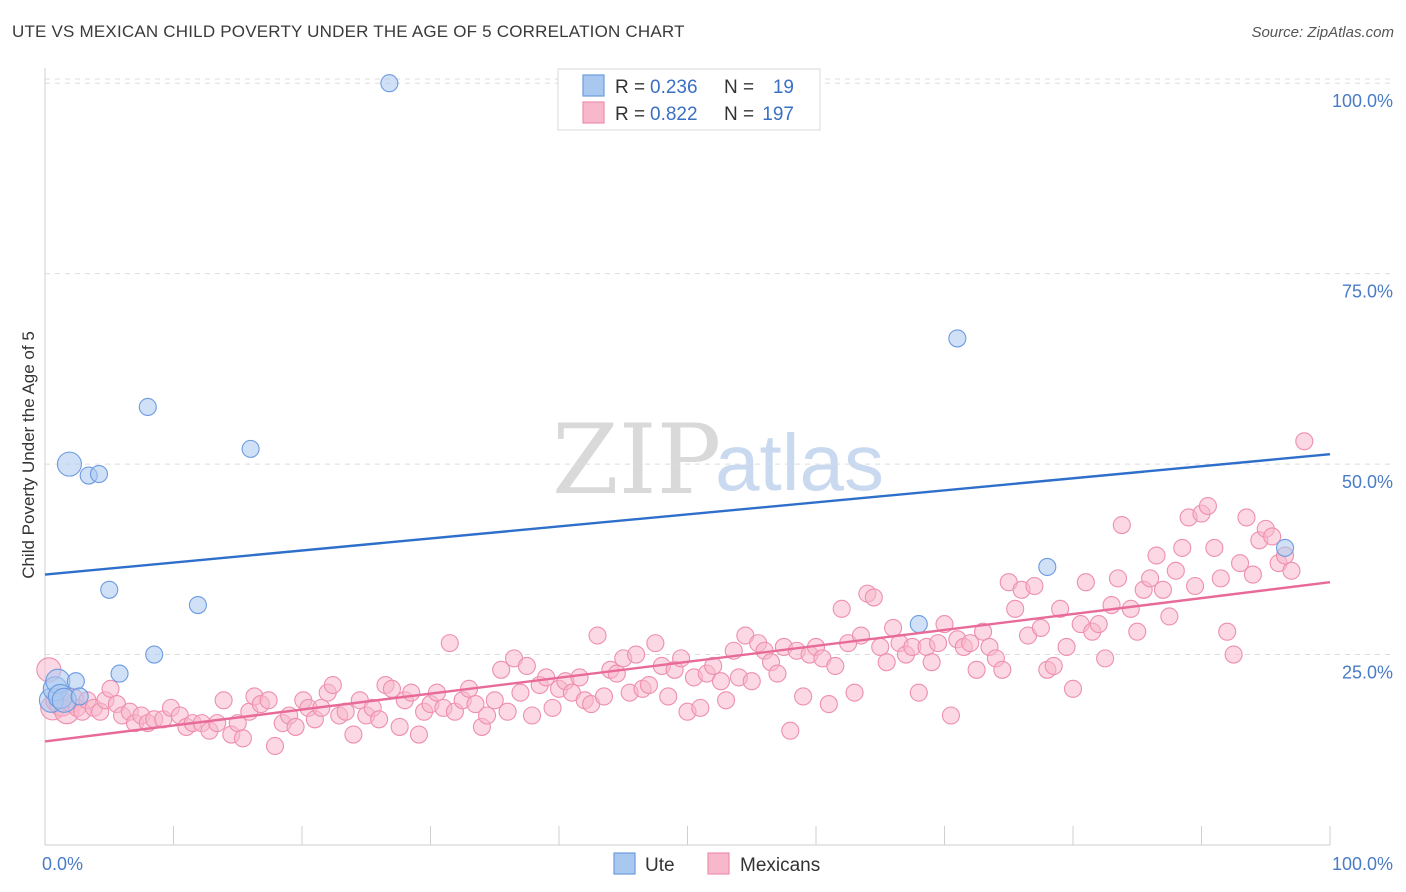 This screenshot has height=892, width=1406. I want to click on bottom-legend-mexicans-swatch, so click(718, 863).